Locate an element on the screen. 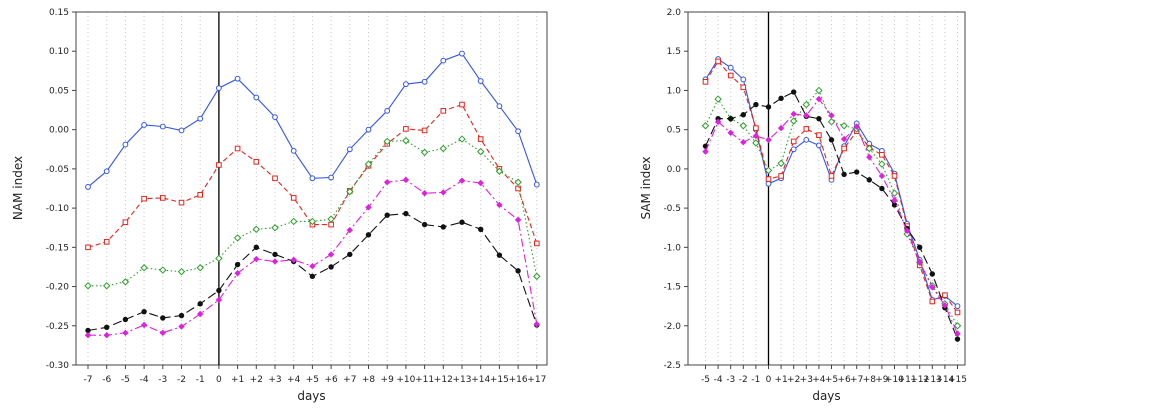  x-tick-label: +1 is located at coordinates (780, 380).